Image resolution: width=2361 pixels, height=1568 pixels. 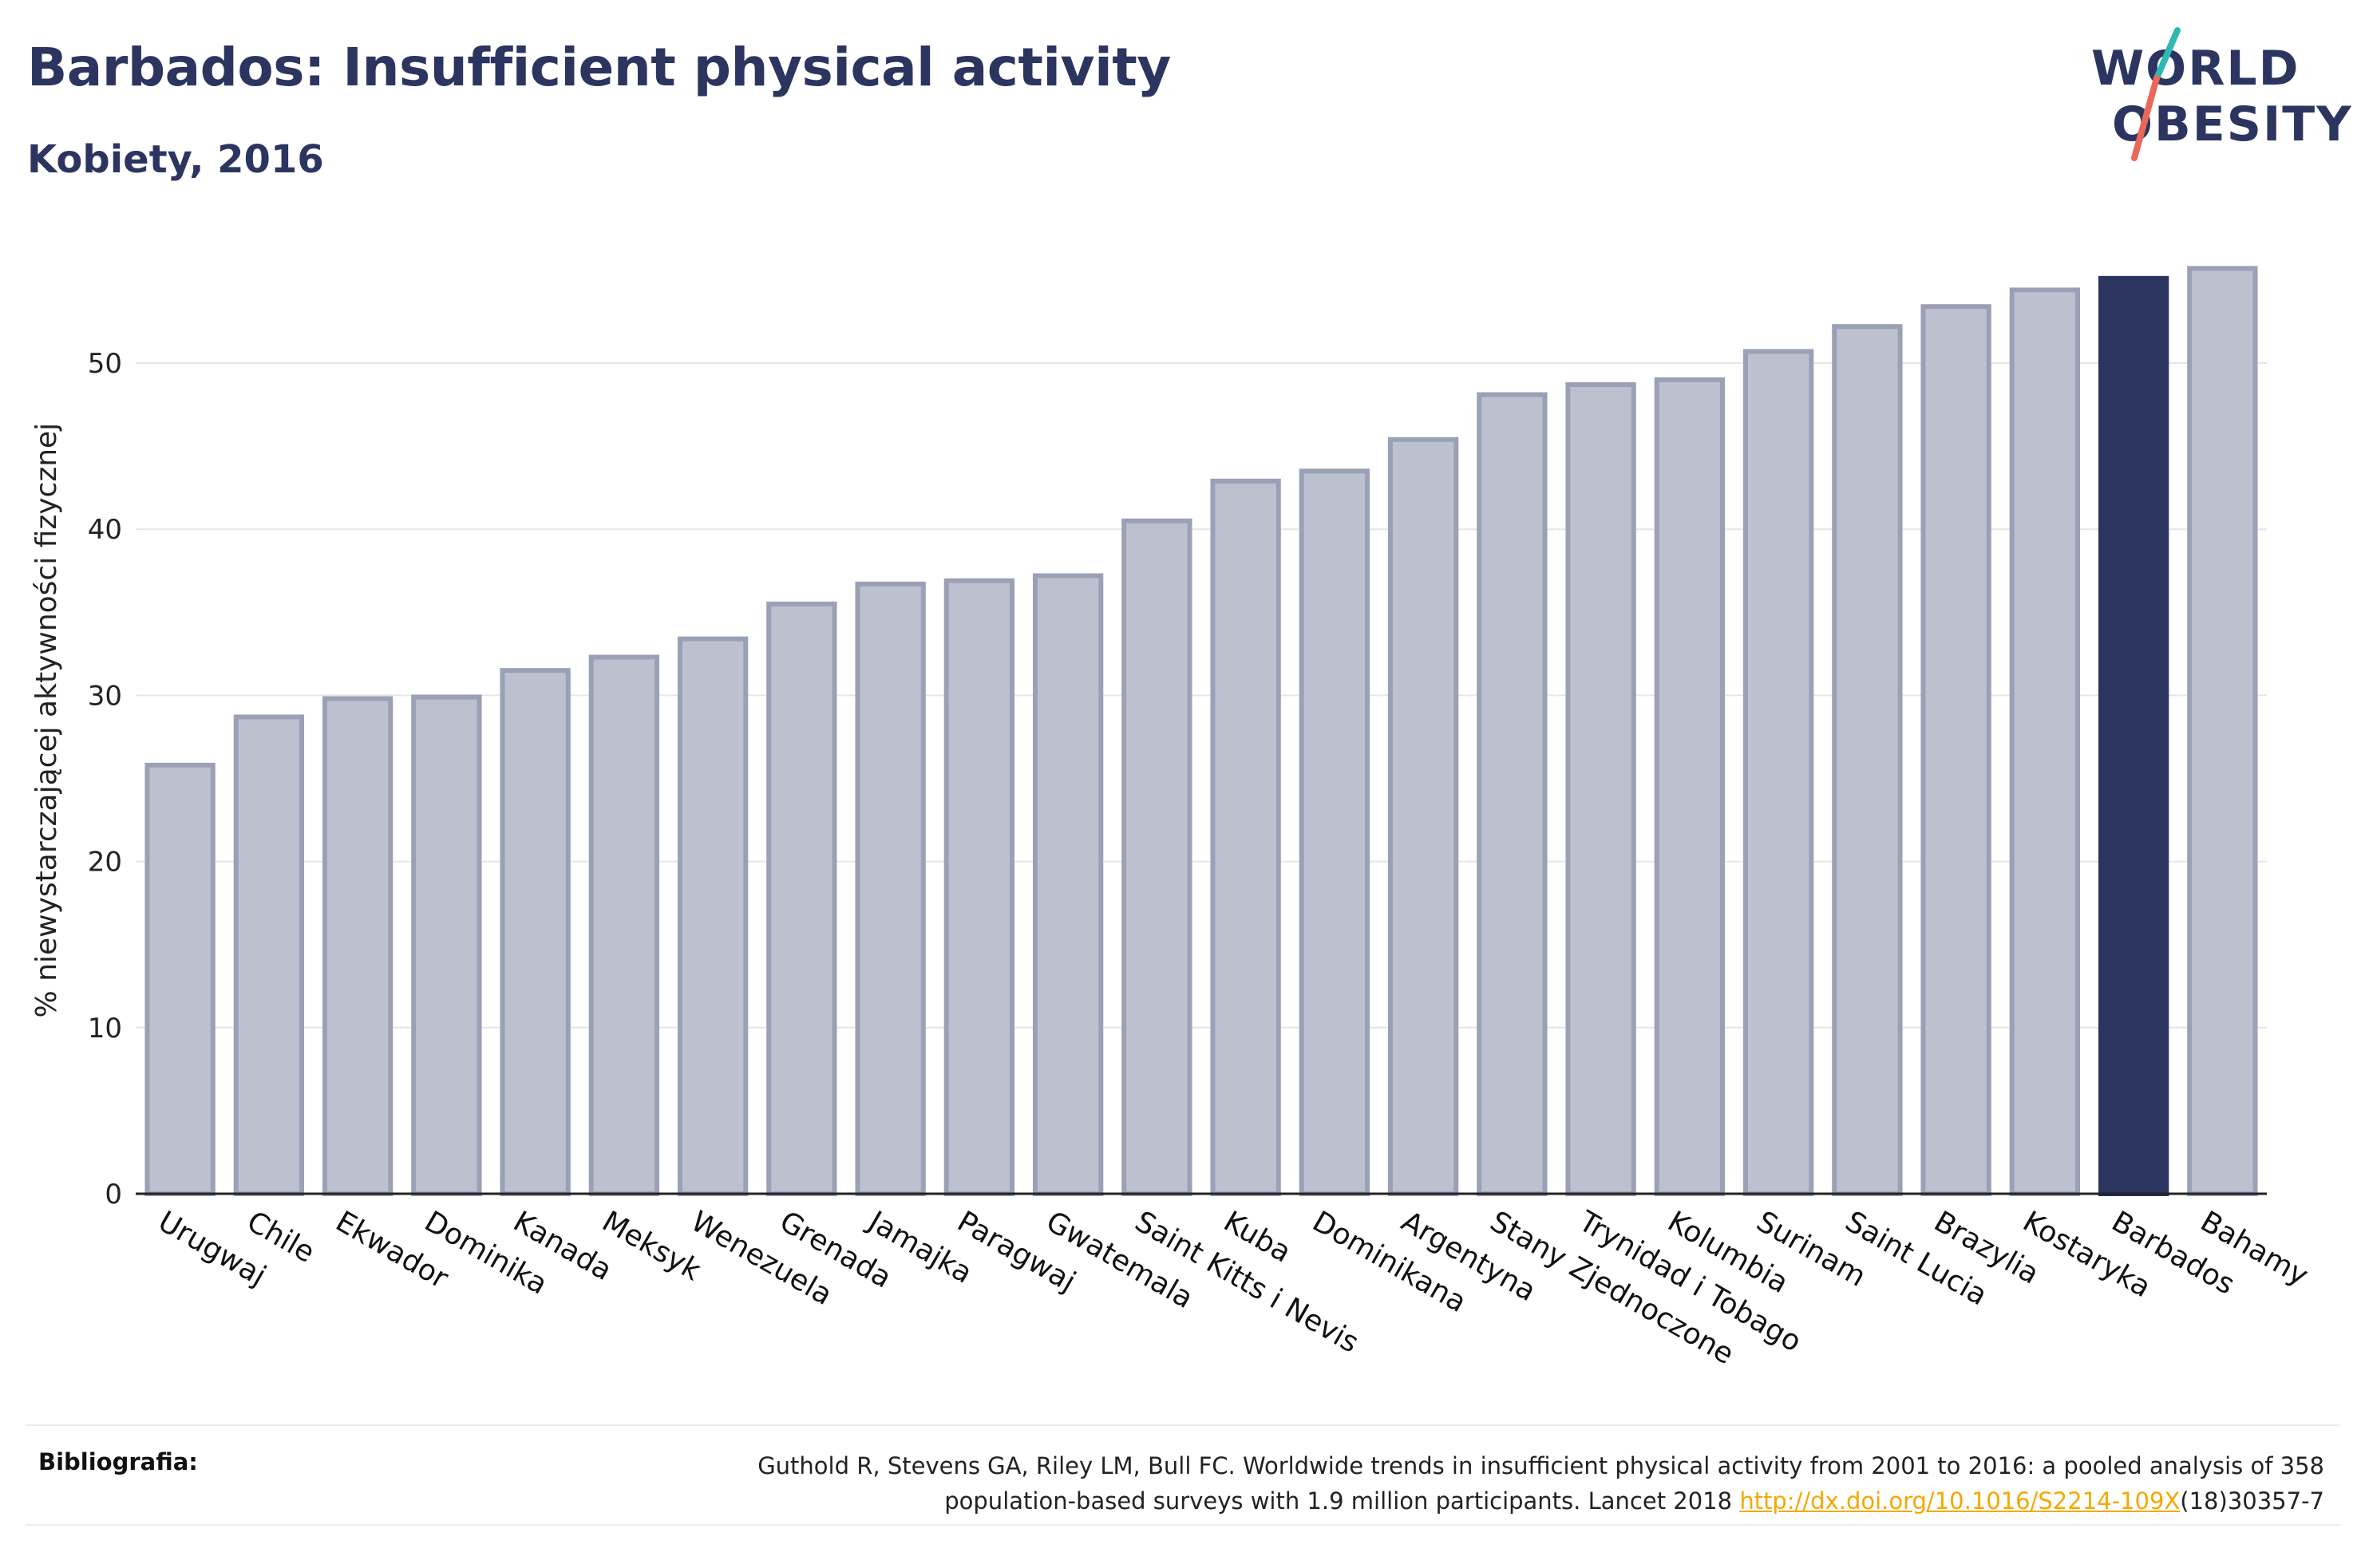 What do you see at coordinates (2252, 1501) in the screenshot?
I see `citation-line-2-end: (18)30357-7` at bounding box center [2252, 1501].